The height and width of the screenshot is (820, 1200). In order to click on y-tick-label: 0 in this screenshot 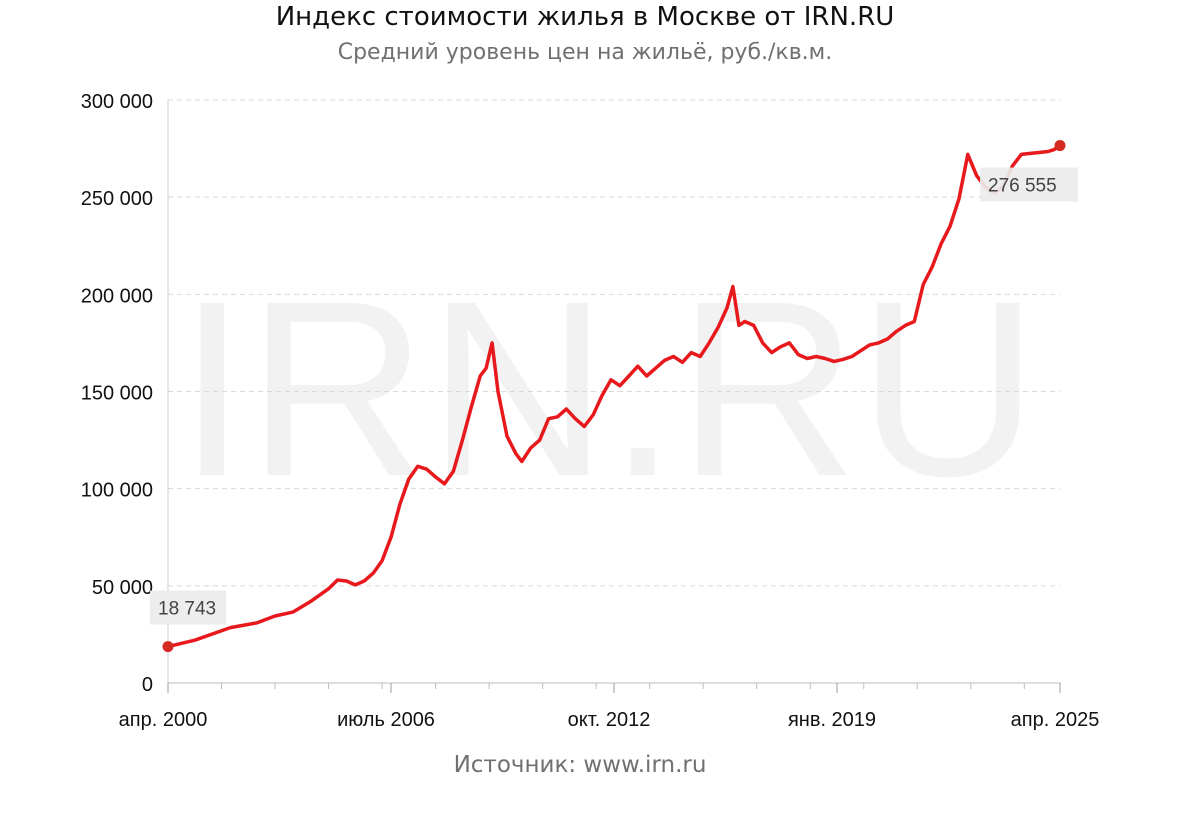, I will do `click(147, 685)`.